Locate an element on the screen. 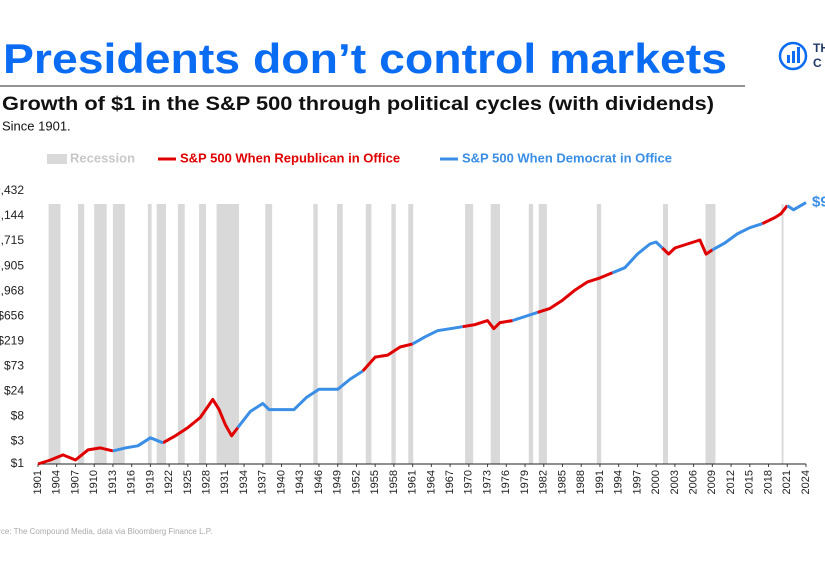  x-tick-label: 1931 is located at coordinates (225, 482).